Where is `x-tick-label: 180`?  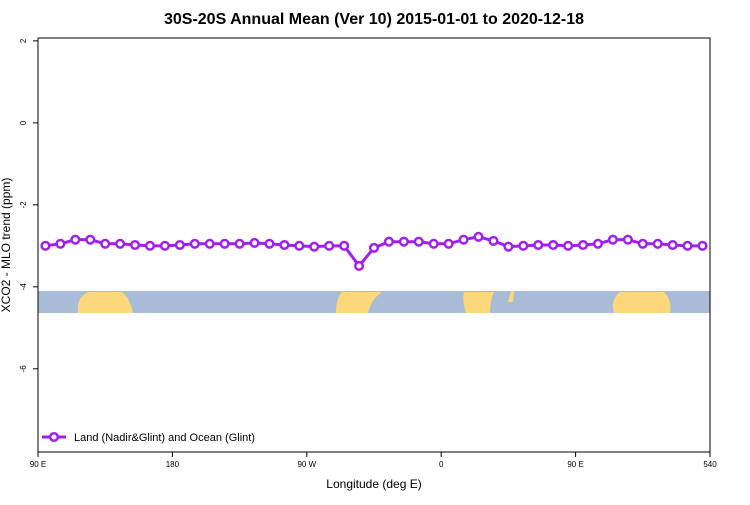
x-tick-label: 180 is located at coordinates (173, 464).